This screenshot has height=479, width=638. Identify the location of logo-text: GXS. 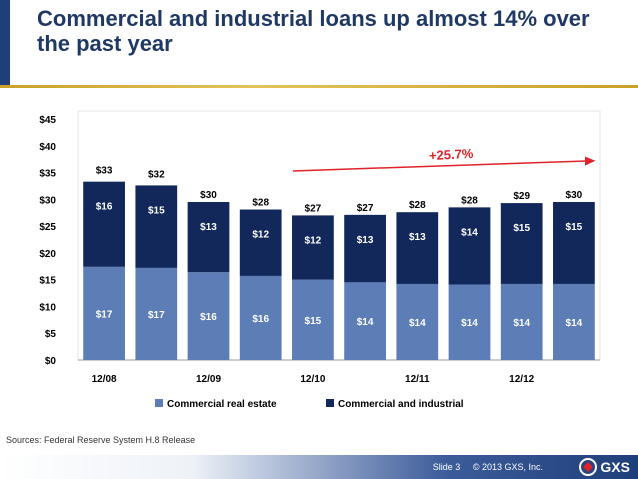
(615, 467).